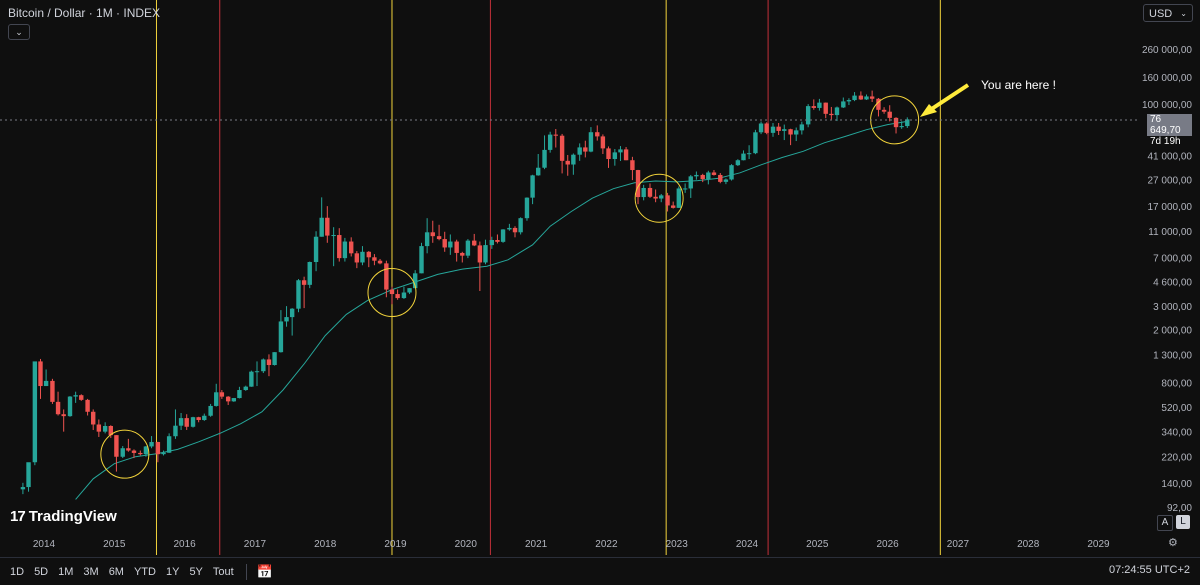 Image resolution: width=1200 pixels, height=585 pixels. Describe the element at coordinates (1173, 543) in the screenshot. I see `gear-icon: ⚙` at that location.